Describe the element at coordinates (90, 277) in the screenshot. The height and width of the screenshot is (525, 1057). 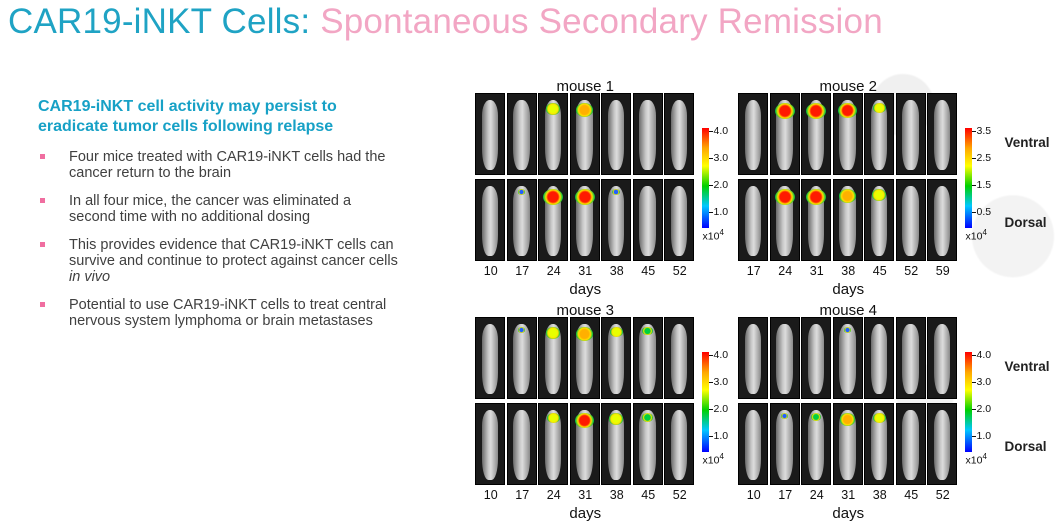
I see `emphasis-in-vivo: in vivo` at that location.